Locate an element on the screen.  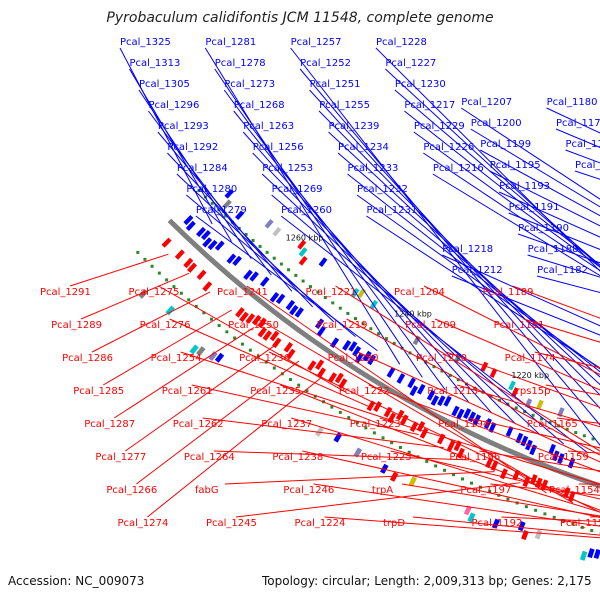
forward-gene-label: Pcal_1293 is located at coordinates (183, 126).